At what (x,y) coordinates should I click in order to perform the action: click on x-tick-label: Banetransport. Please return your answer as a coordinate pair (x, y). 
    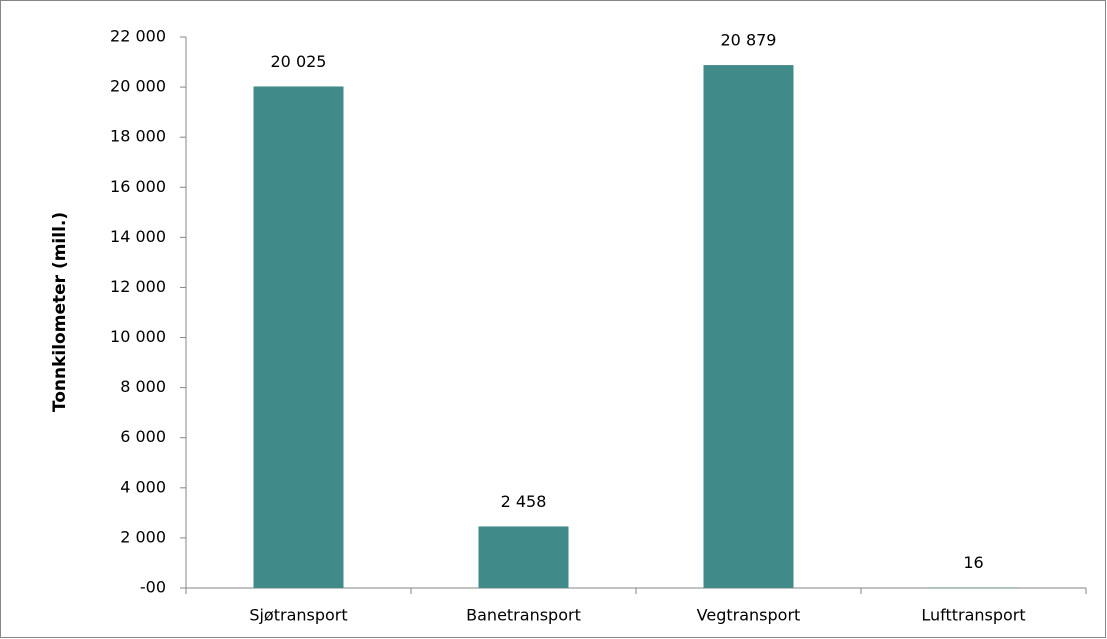
    Looking at the image, I should click on (523, 615).